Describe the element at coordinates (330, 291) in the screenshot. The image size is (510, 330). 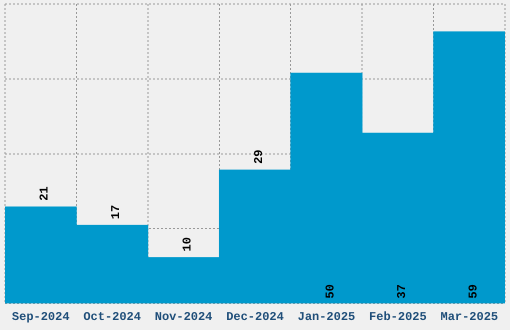
I see `data-label: 50` at that location.